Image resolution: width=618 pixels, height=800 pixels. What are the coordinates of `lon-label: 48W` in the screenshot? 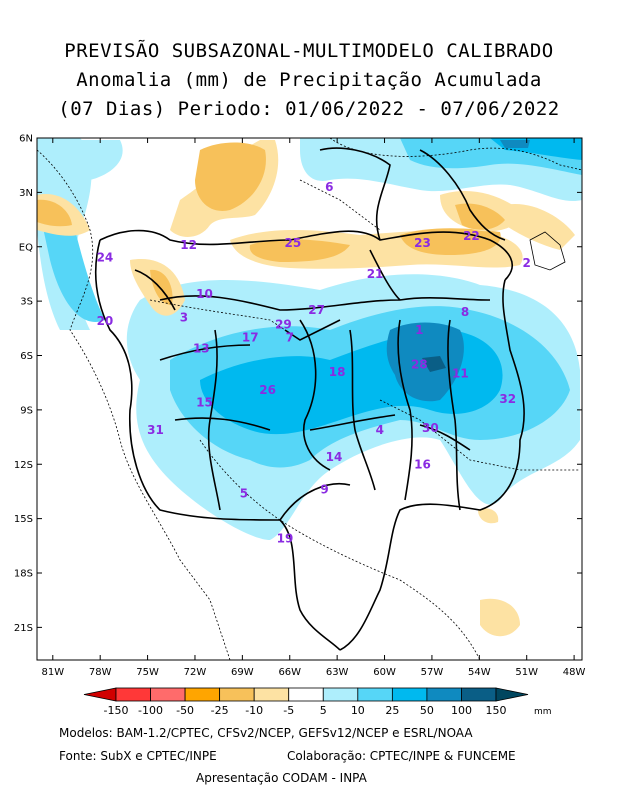 It's located at (574, 672).